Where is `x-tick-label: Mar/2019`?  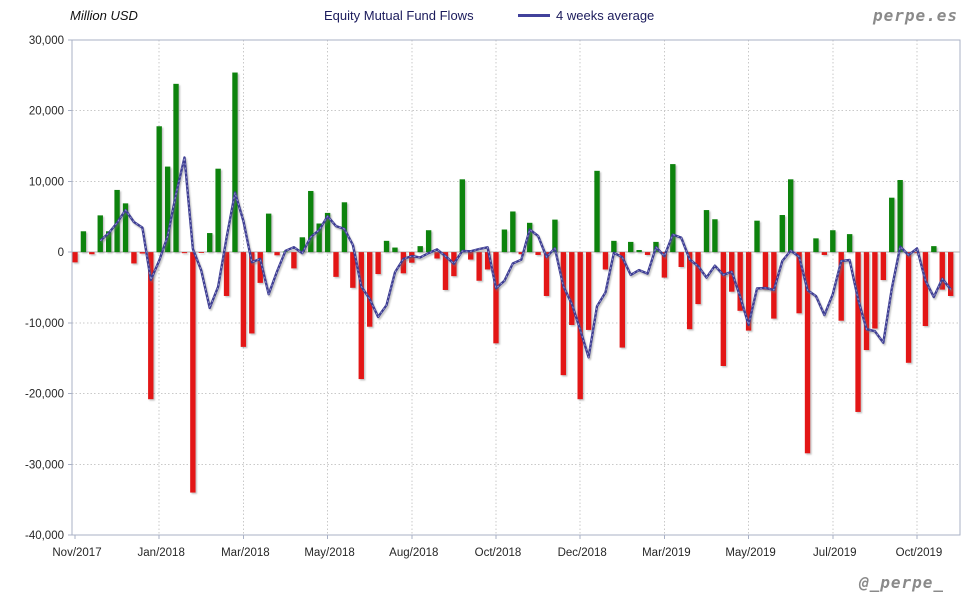
x-tick-label: Mar/2019 is located at coordinates (666, 553).